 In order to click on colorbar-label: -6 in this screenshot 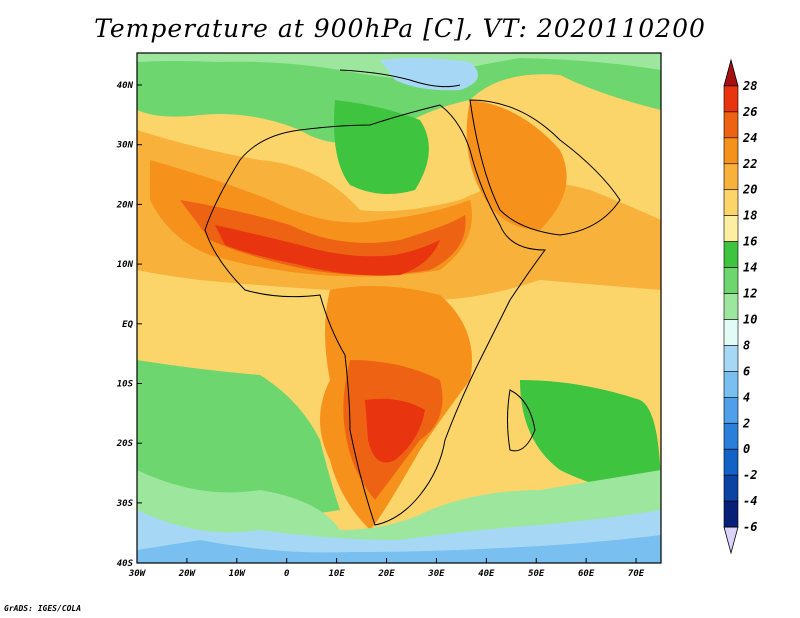, I will do `click(750, 527)`.